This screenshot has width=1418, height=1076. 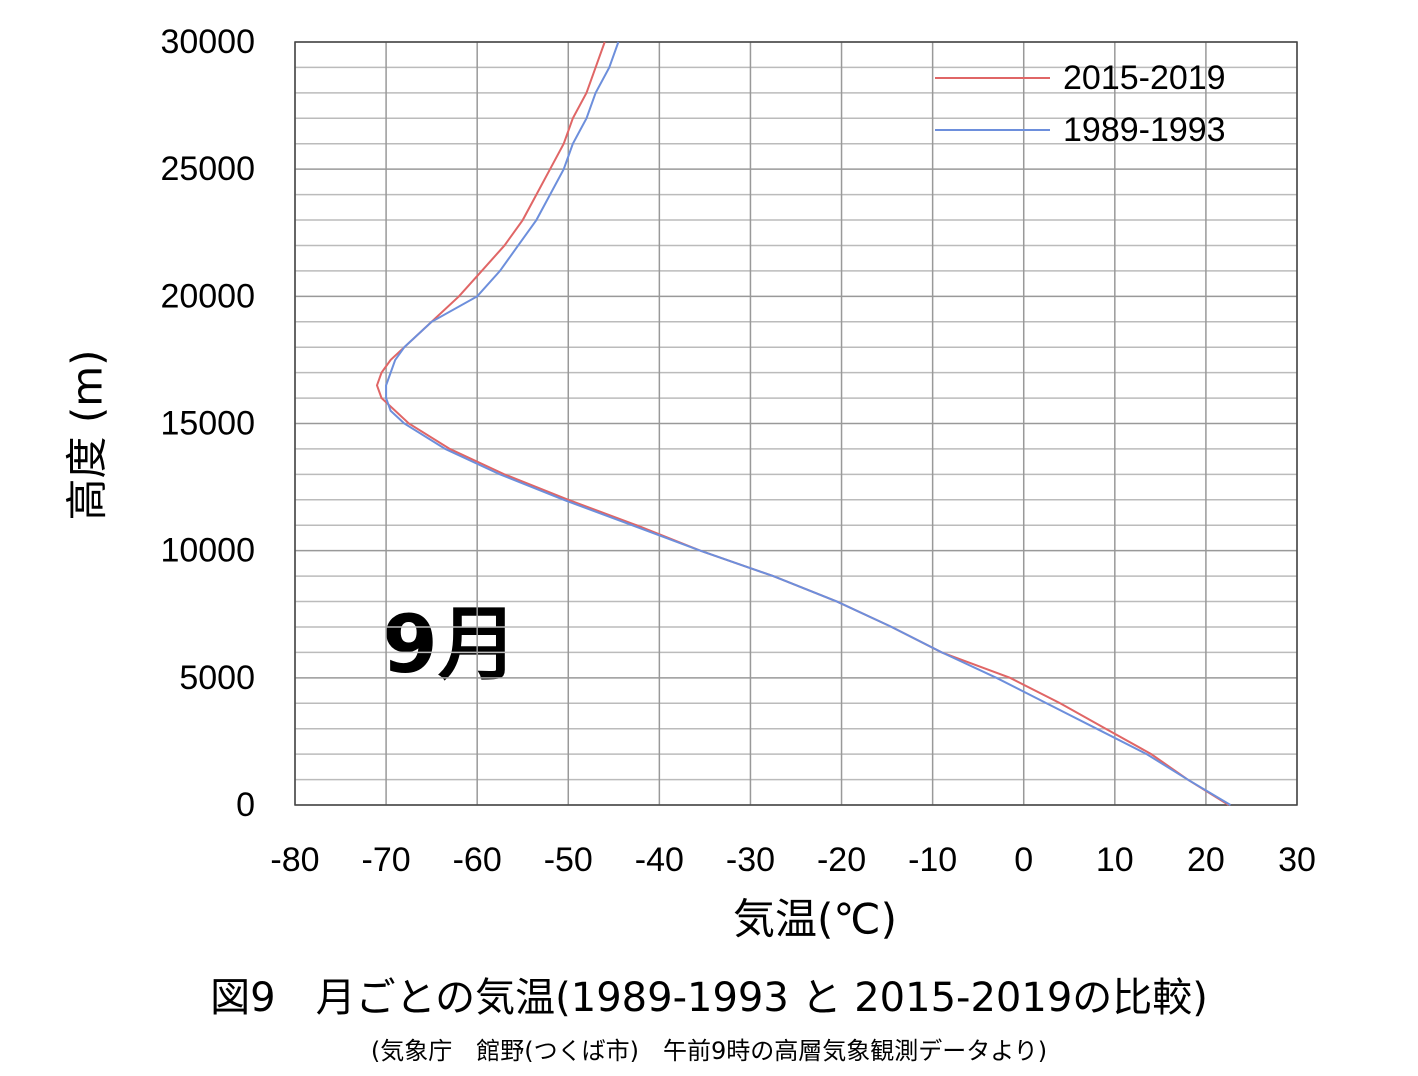 What do you see at coordinates (932, 860) in the screenshot?
I see `x-tick-label: -10` at bounding box center [932, 860].